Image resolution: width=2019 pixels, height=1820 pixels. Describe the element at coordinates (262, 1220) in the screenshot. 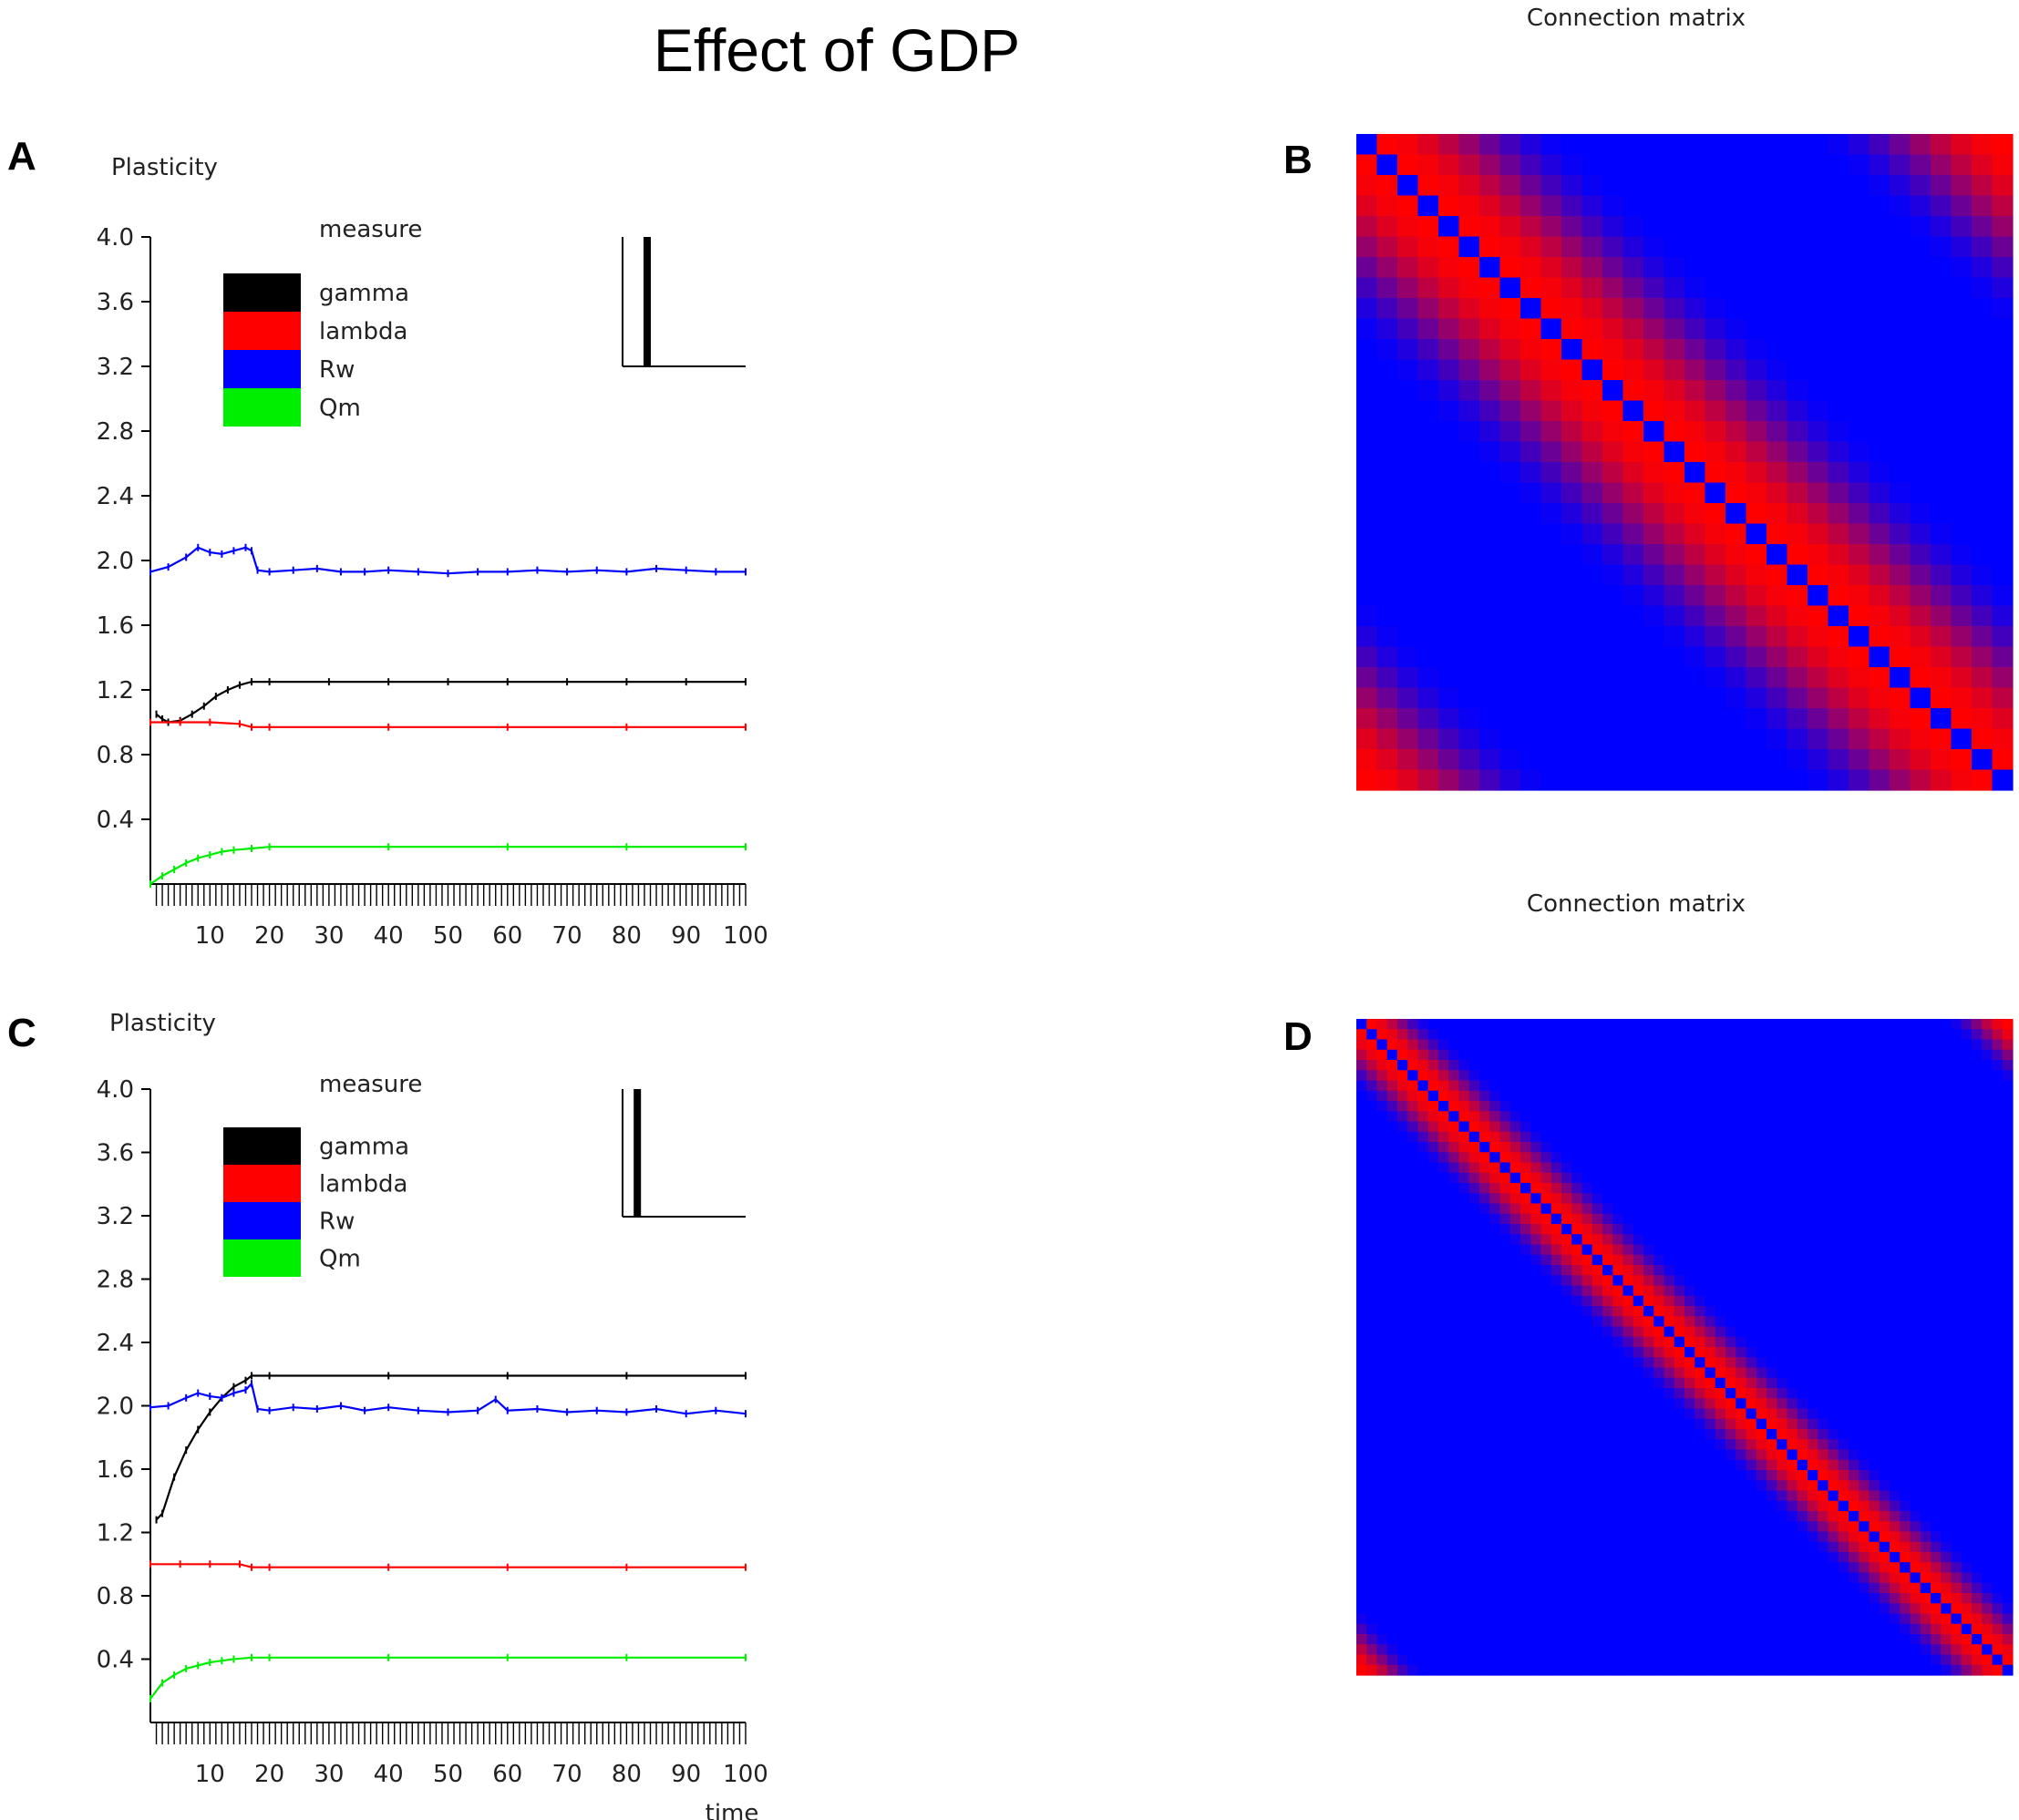

I see `legend-swatch-rw` at that location.